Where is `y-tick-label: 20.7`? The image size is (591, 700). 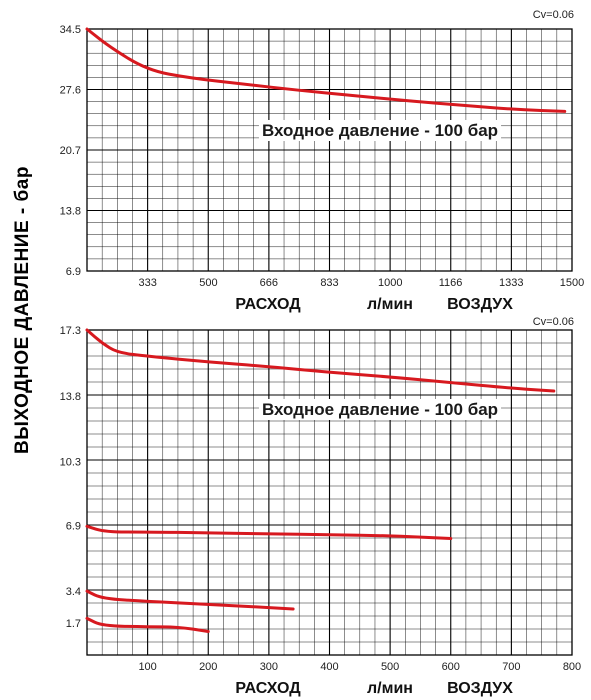 y-tick-label: 20.7 is located at coordinates (70, 151).